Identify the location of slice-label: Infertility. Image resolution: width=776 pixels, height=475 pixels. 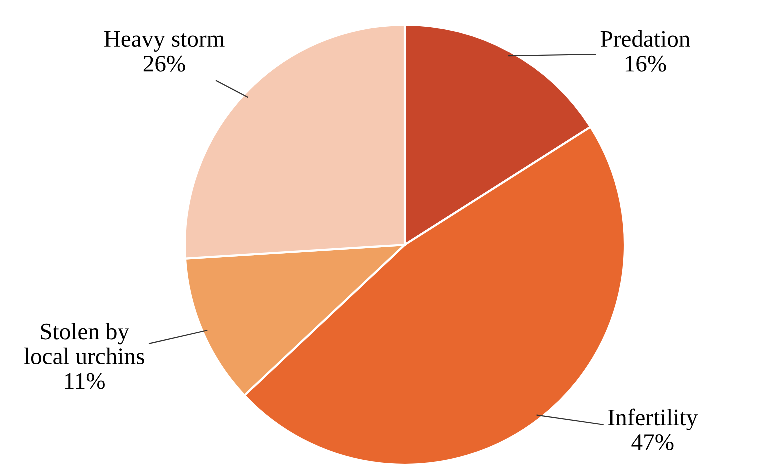
(653, 419).